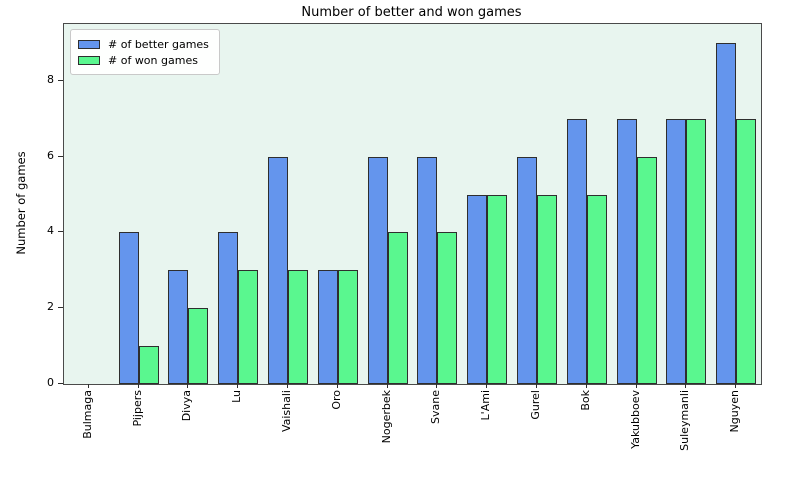 The height and width of the screenshot is (480, 800). What do you see at coordinates (726, 213) in the screenshot?
I see `bar-better-nguyen` at bounding box center [726, 213].